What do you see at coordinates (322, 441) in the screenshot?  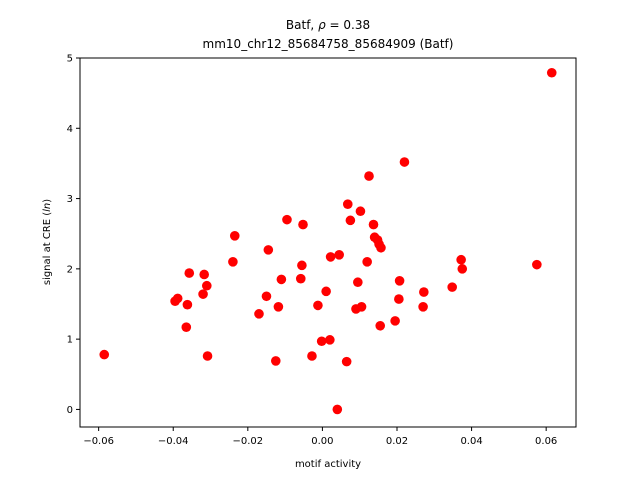 I see `x-tick-label-3: 0.00` at bounding box center [322, 441].